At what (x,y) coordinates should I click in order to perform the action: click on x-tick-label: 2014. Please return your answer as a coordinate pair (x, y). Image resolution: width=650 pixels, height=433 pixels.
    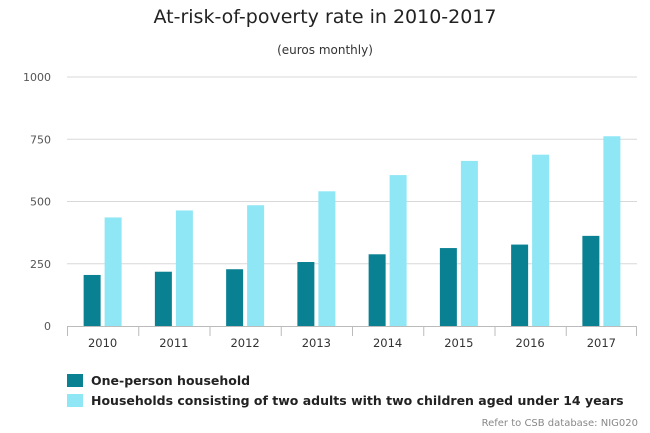
    Looking at the image, I should click on (387, 343).